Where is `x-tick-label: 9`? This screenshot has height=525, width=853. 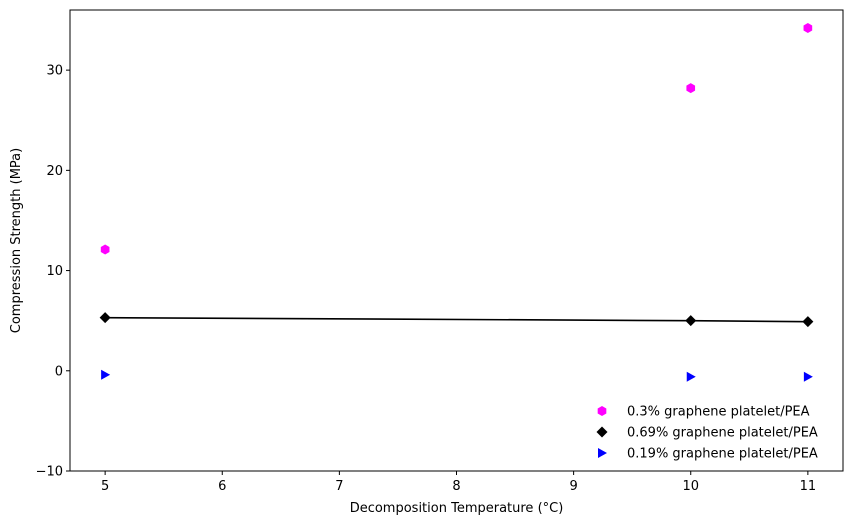
x-tick-label: 9 is located at coordinates (573, 486).